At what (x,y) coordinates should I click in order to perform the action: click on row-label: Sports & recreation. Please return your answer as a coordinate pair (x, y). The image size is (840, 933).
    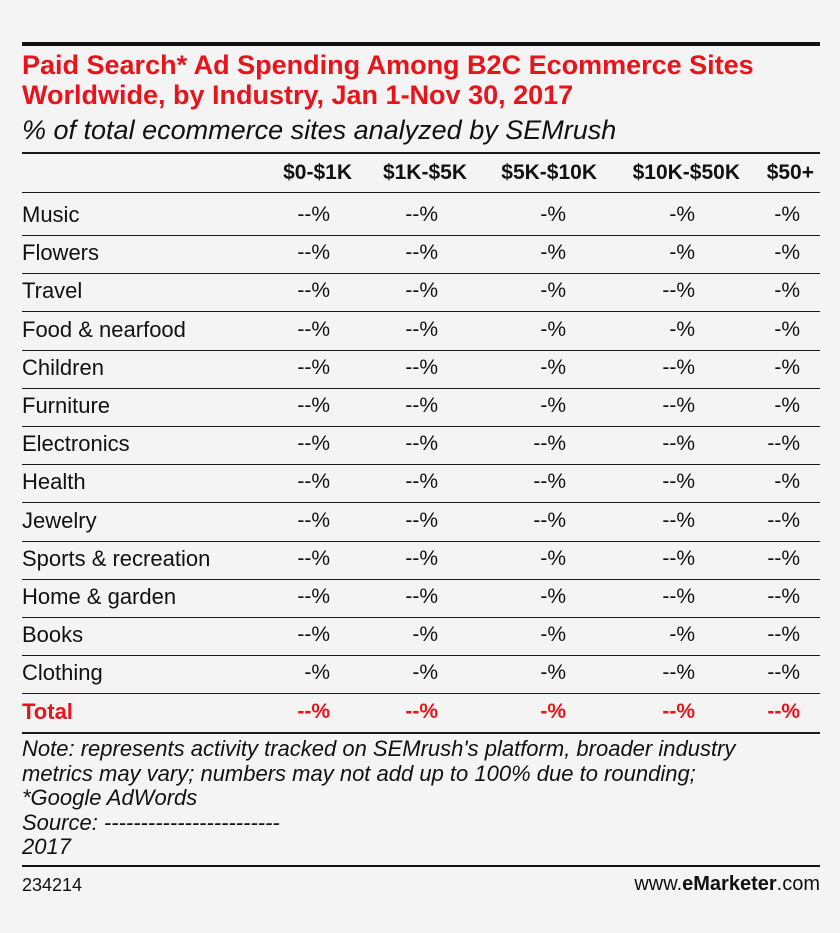
    Looking at the image, I should click on (116, 558).